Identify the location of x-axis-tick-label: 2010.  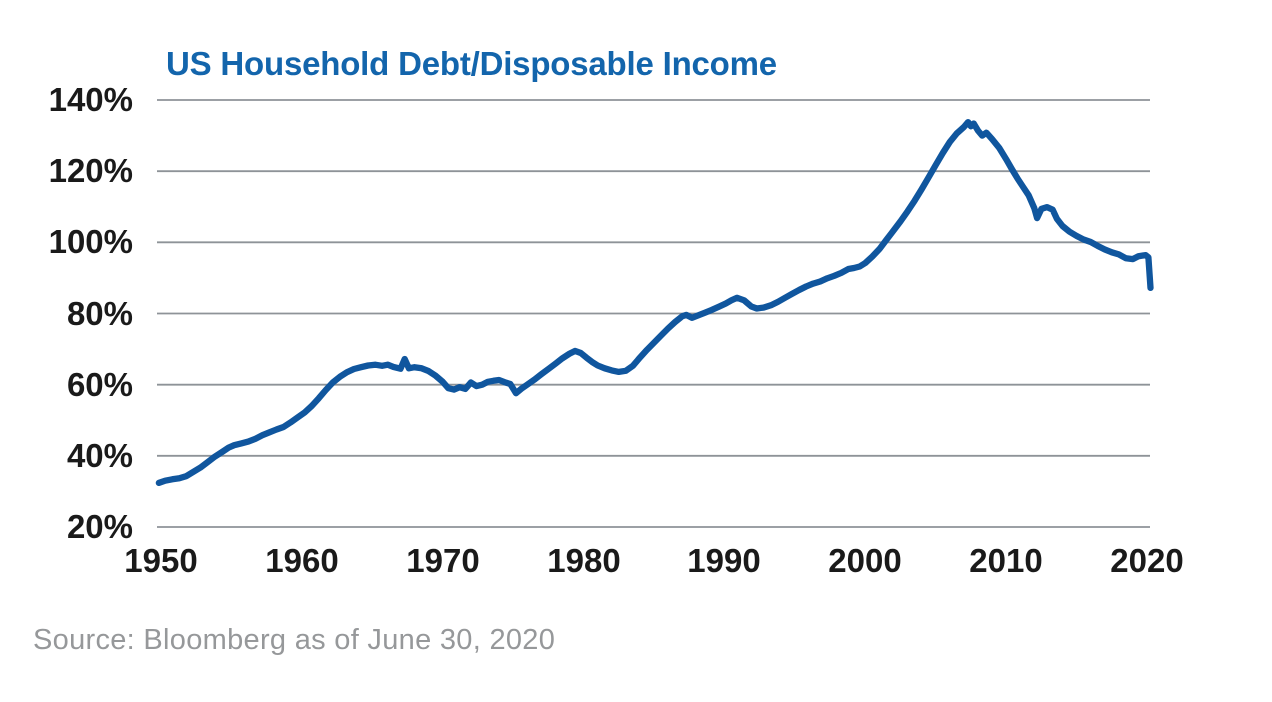
(1006, 560).